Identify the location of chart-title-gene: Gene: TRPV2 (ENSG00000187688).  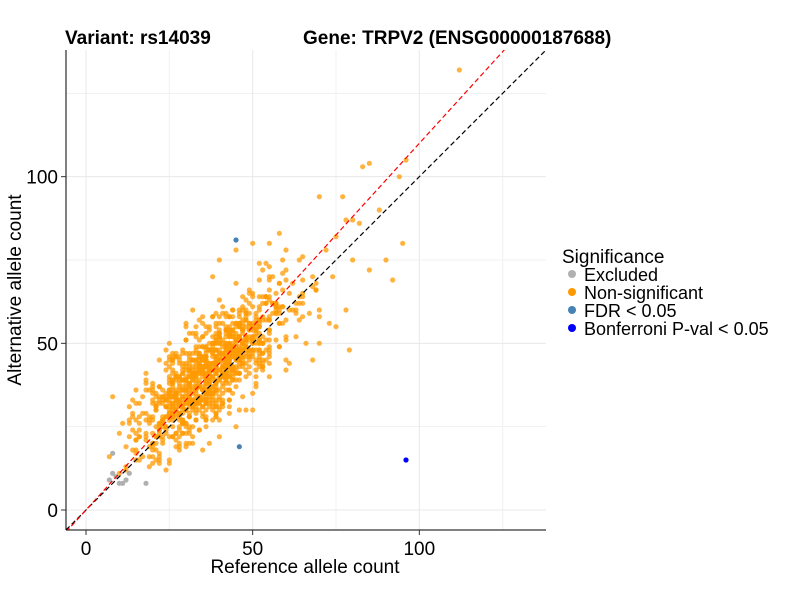
(457, 38).